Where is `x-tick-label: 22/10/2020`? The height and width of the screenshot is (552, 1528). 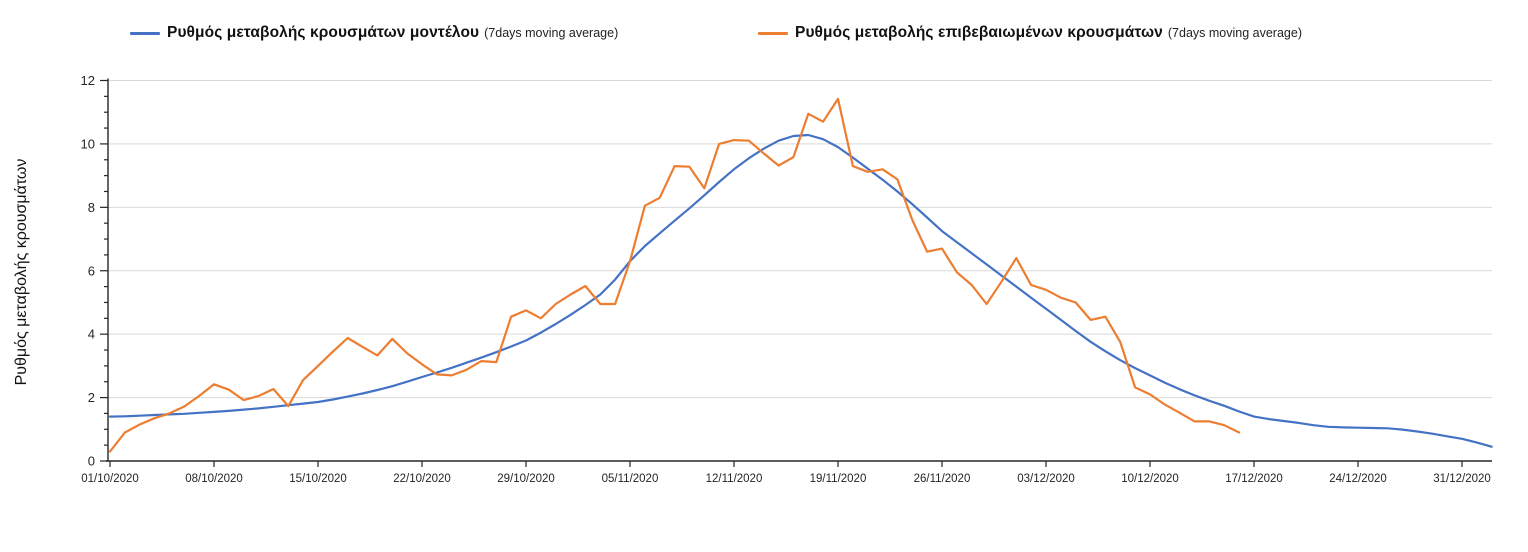
x-tick-label: 22/10/2020 is located at coordinates (422, 479).